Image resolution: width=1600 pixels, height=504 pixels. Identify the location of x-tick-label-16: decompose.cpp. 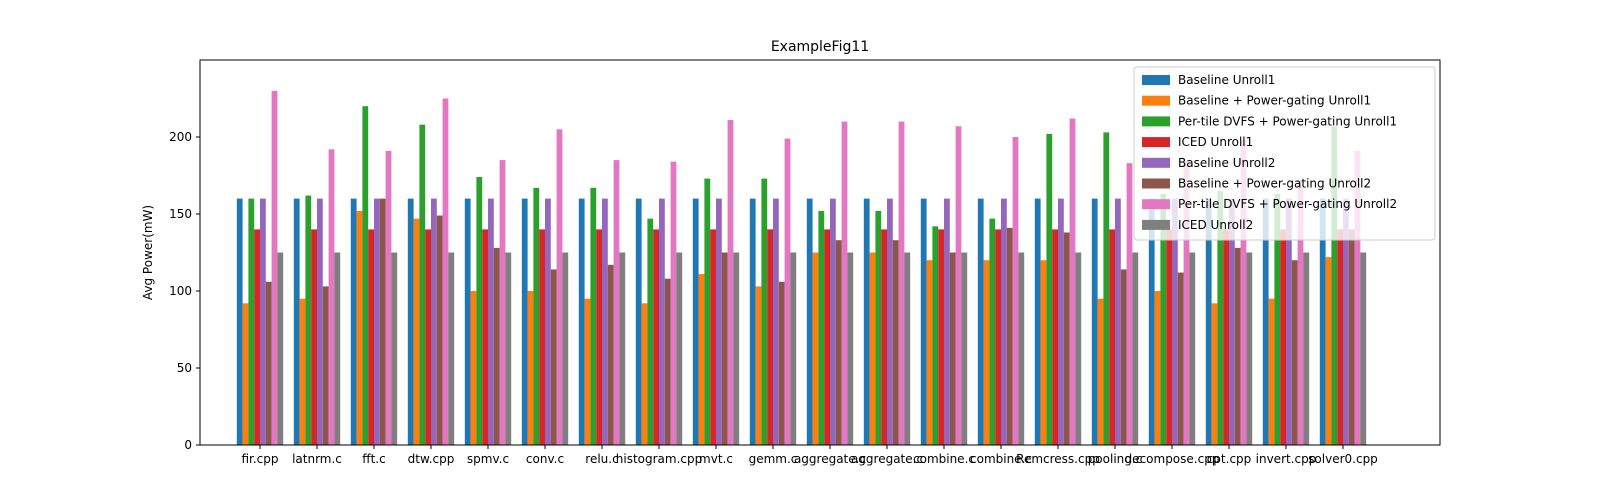
(1172, 459).